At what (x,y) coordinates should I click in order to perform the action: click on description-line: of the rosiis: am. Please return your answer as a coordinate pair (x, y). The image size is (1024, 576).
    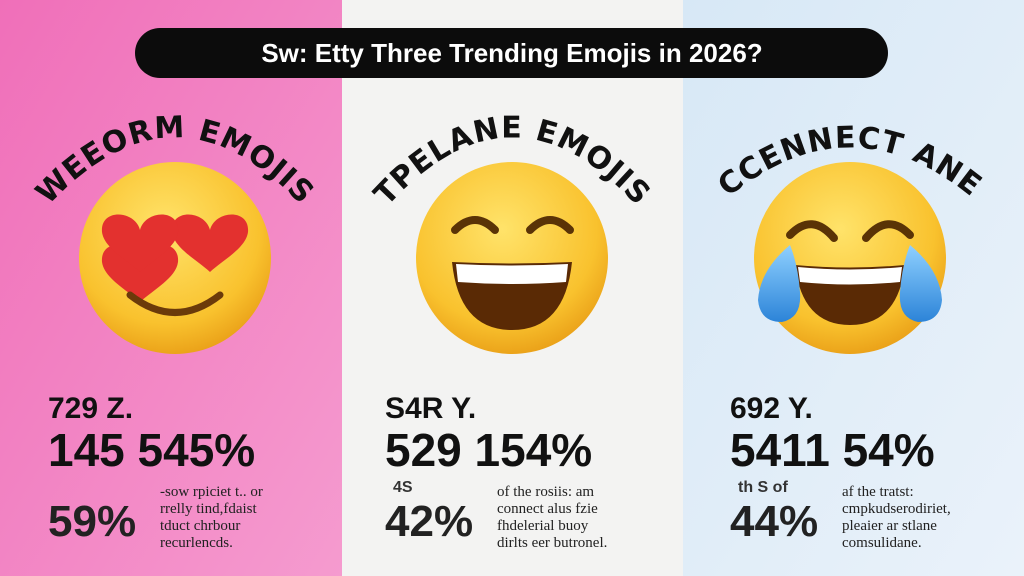
    Looking at the image, I should click on (545, 492).